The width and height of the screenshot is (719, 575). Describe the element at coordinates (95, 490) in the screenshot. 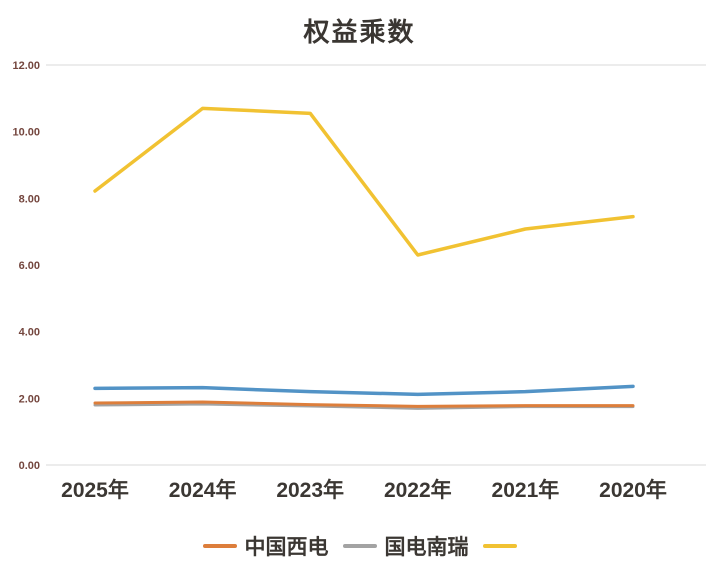

I see `x-axis-tick-label: 2025年` at that location.